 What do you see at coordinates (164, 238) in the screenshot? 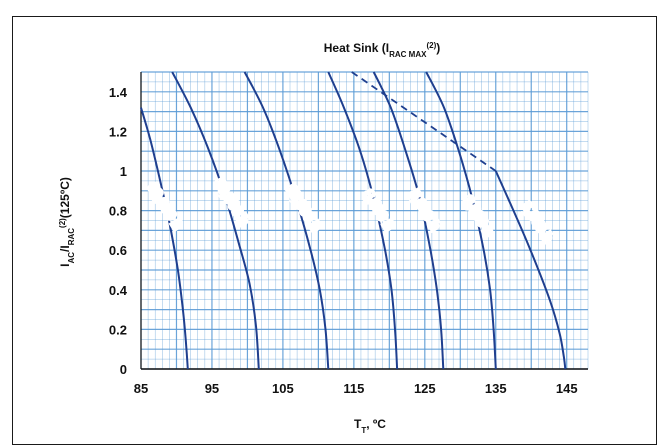
I see `curve-60-000-h` at bounding box center [164, 238].